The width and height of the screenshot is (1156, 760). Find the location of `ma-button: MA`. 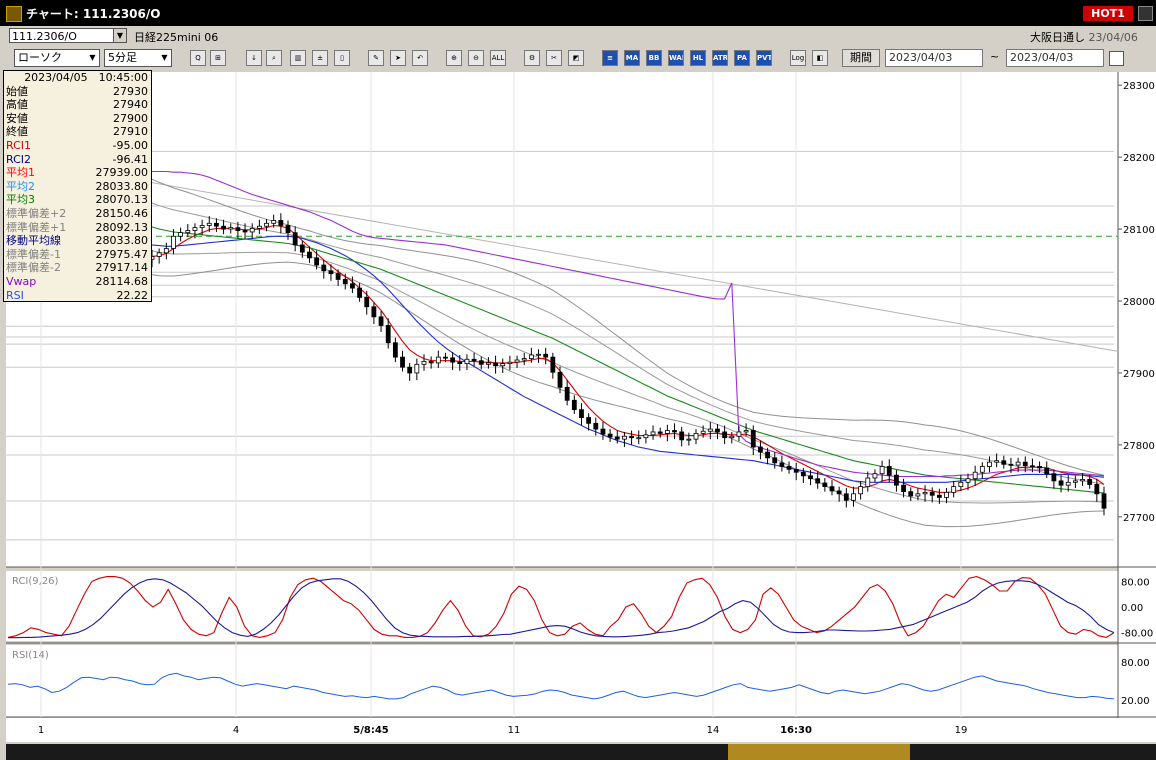

ma-button: MA is located at coordinates (632, 58).